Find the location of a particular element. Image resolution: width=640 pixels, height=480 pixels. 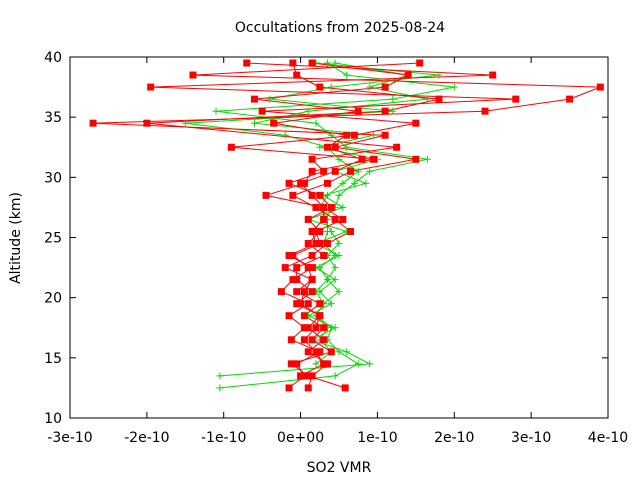

x-tick-label: -1e-10 is located at coordinates (223, 438).